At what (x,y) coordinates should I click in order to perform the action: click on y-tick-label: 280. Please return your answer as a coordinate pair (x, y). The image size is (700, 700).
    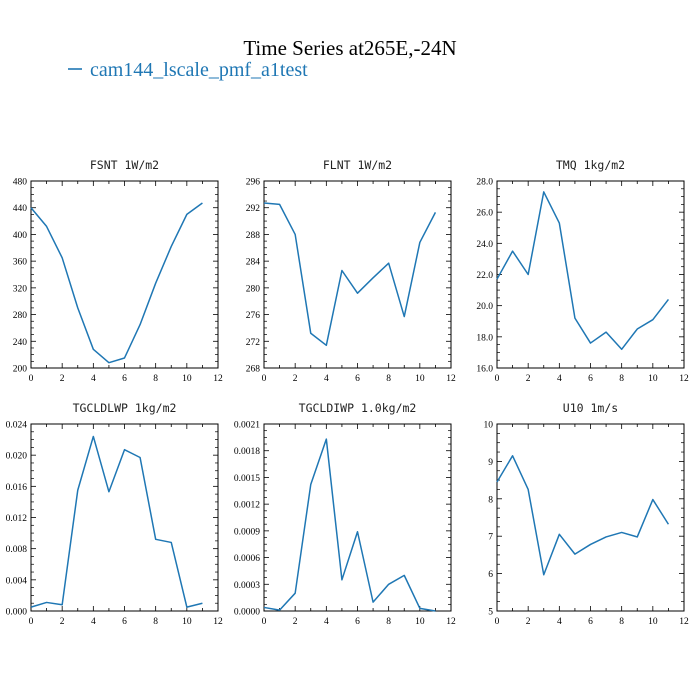
    Looking at the image, I should click on (20, 316).